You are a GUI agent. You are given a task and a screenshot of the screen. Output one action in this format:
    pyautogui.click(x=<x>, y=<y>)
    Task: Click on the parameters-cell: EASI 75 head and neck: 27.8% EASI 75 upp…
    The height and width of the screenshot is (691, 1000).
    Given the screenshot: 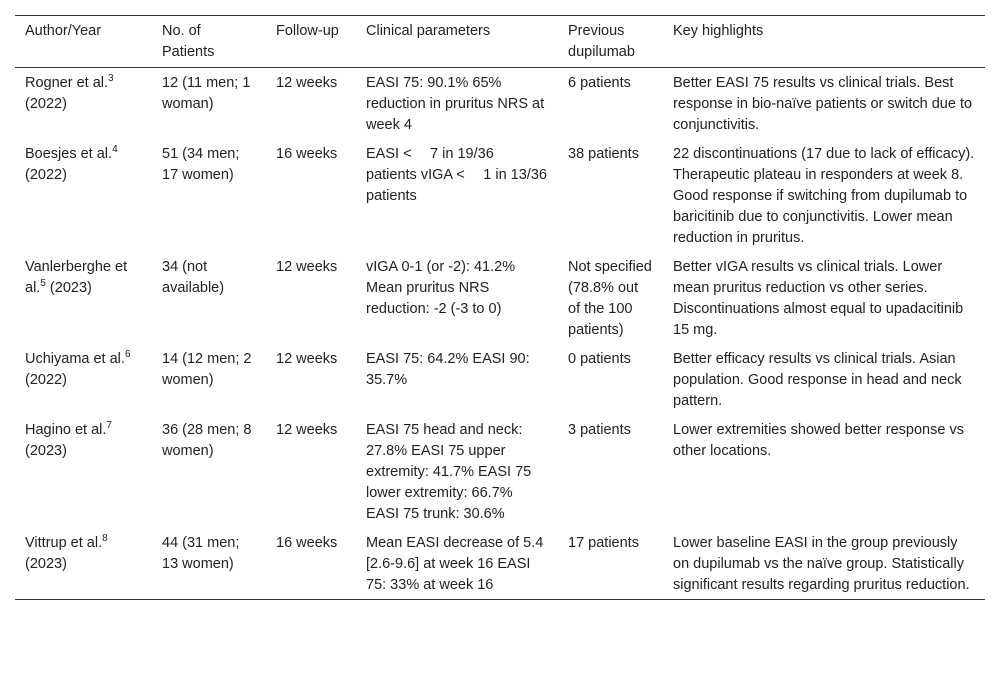 What is the action you would take?
    pyautogui.click(x=449, y=472)
    